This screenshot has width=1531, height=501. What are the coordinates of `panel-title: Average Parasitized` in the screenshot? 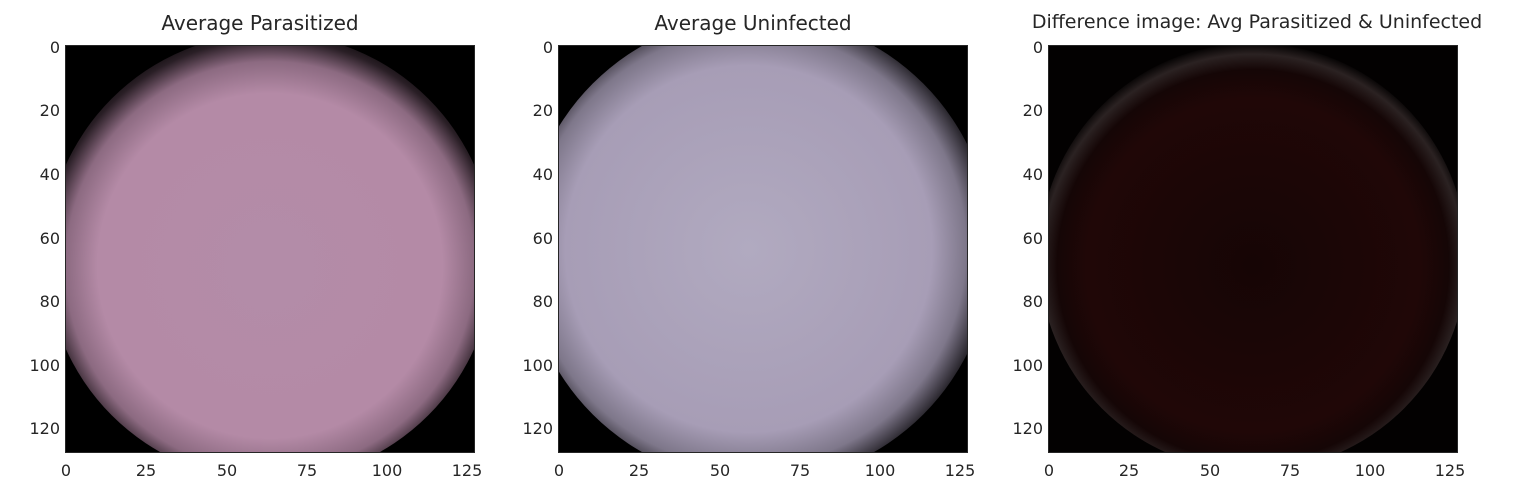 It's located at (260, 23).